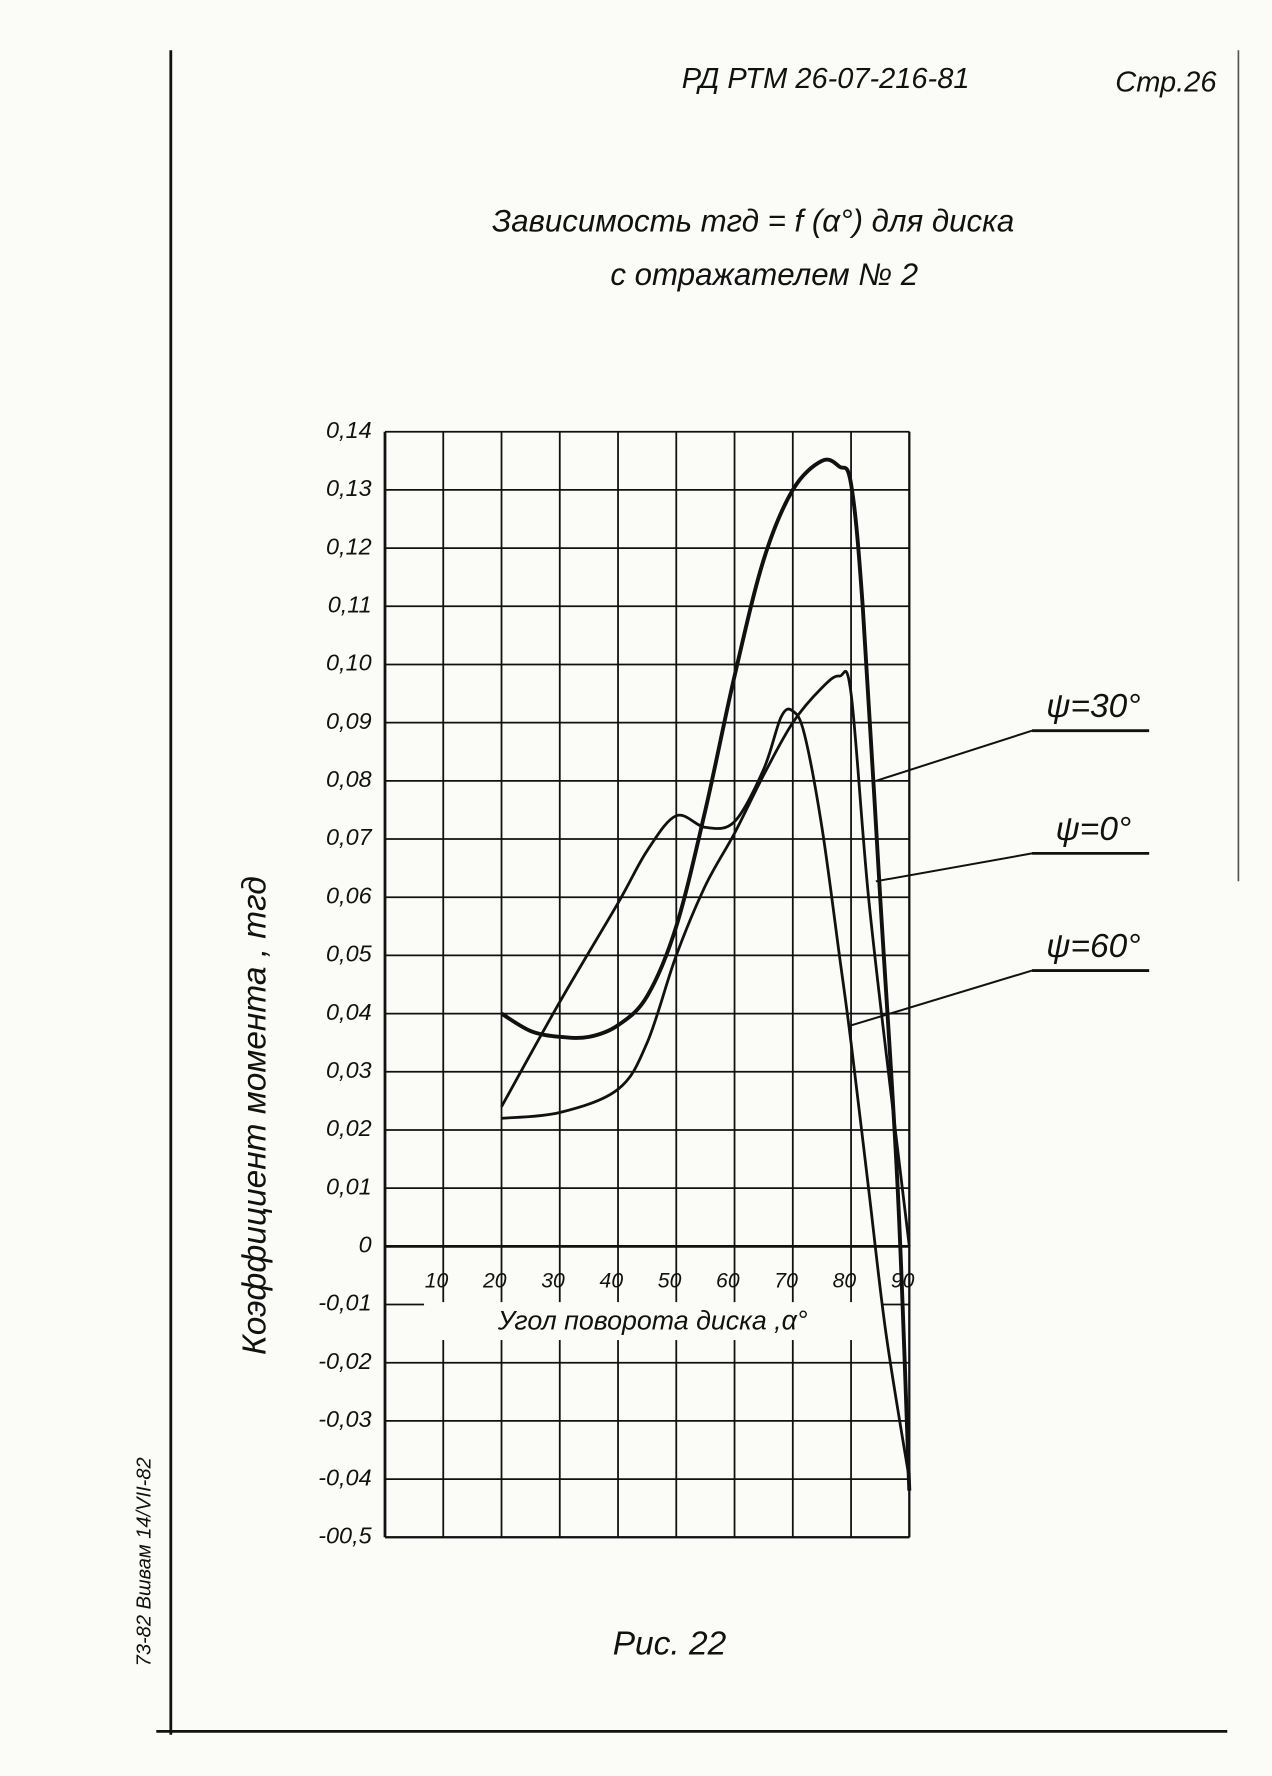 The width and height of the screenshot is (1272, 1776). What do you see at coordinates (670, 1281) in the screenshot?
I see `x-tick-label: 50` at bounding box center [670, 1281].